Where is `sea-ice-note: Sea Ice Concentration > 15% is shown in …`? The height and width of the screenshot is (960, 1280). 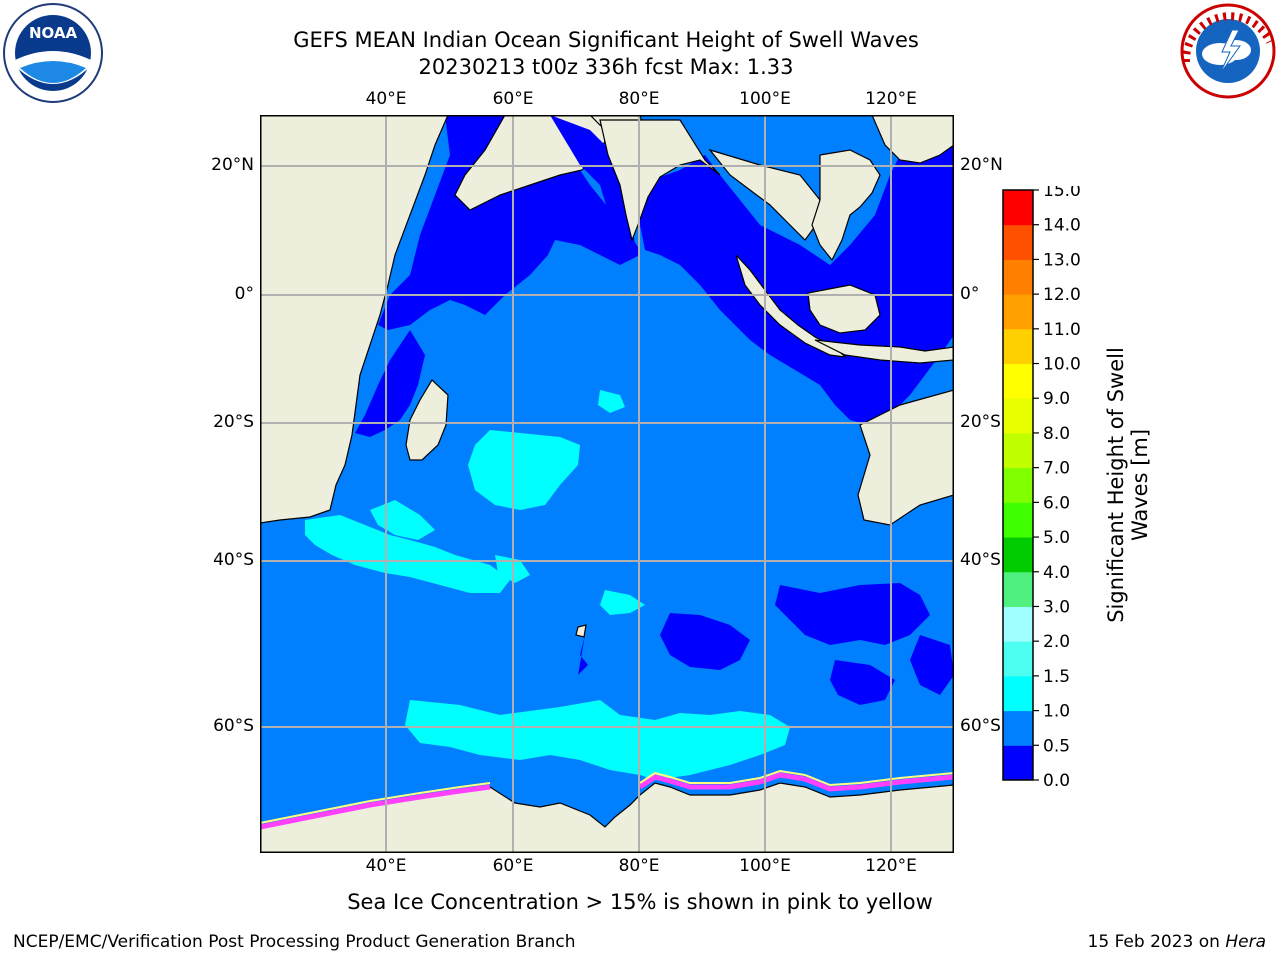 sea-ice-note: Sea Ice Concentration > 15% is shown in … is located at coordinates (640, 902).